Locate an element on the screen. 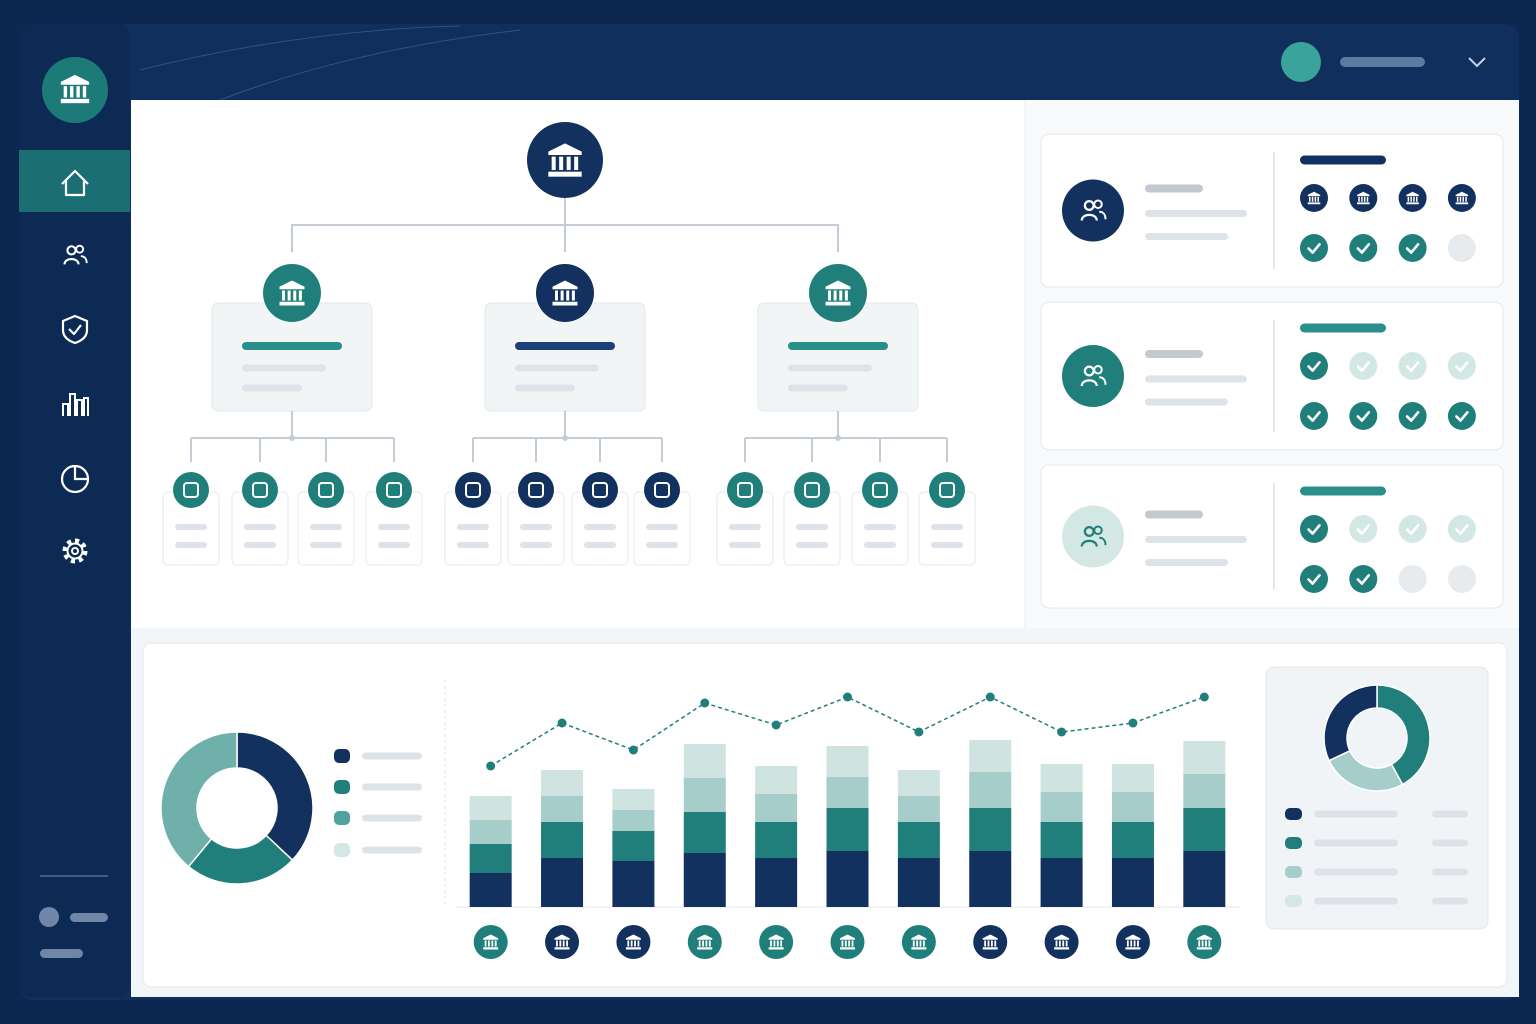 The image size is (1536, 1024). status-avatar is located at coordinates (1093, 536).